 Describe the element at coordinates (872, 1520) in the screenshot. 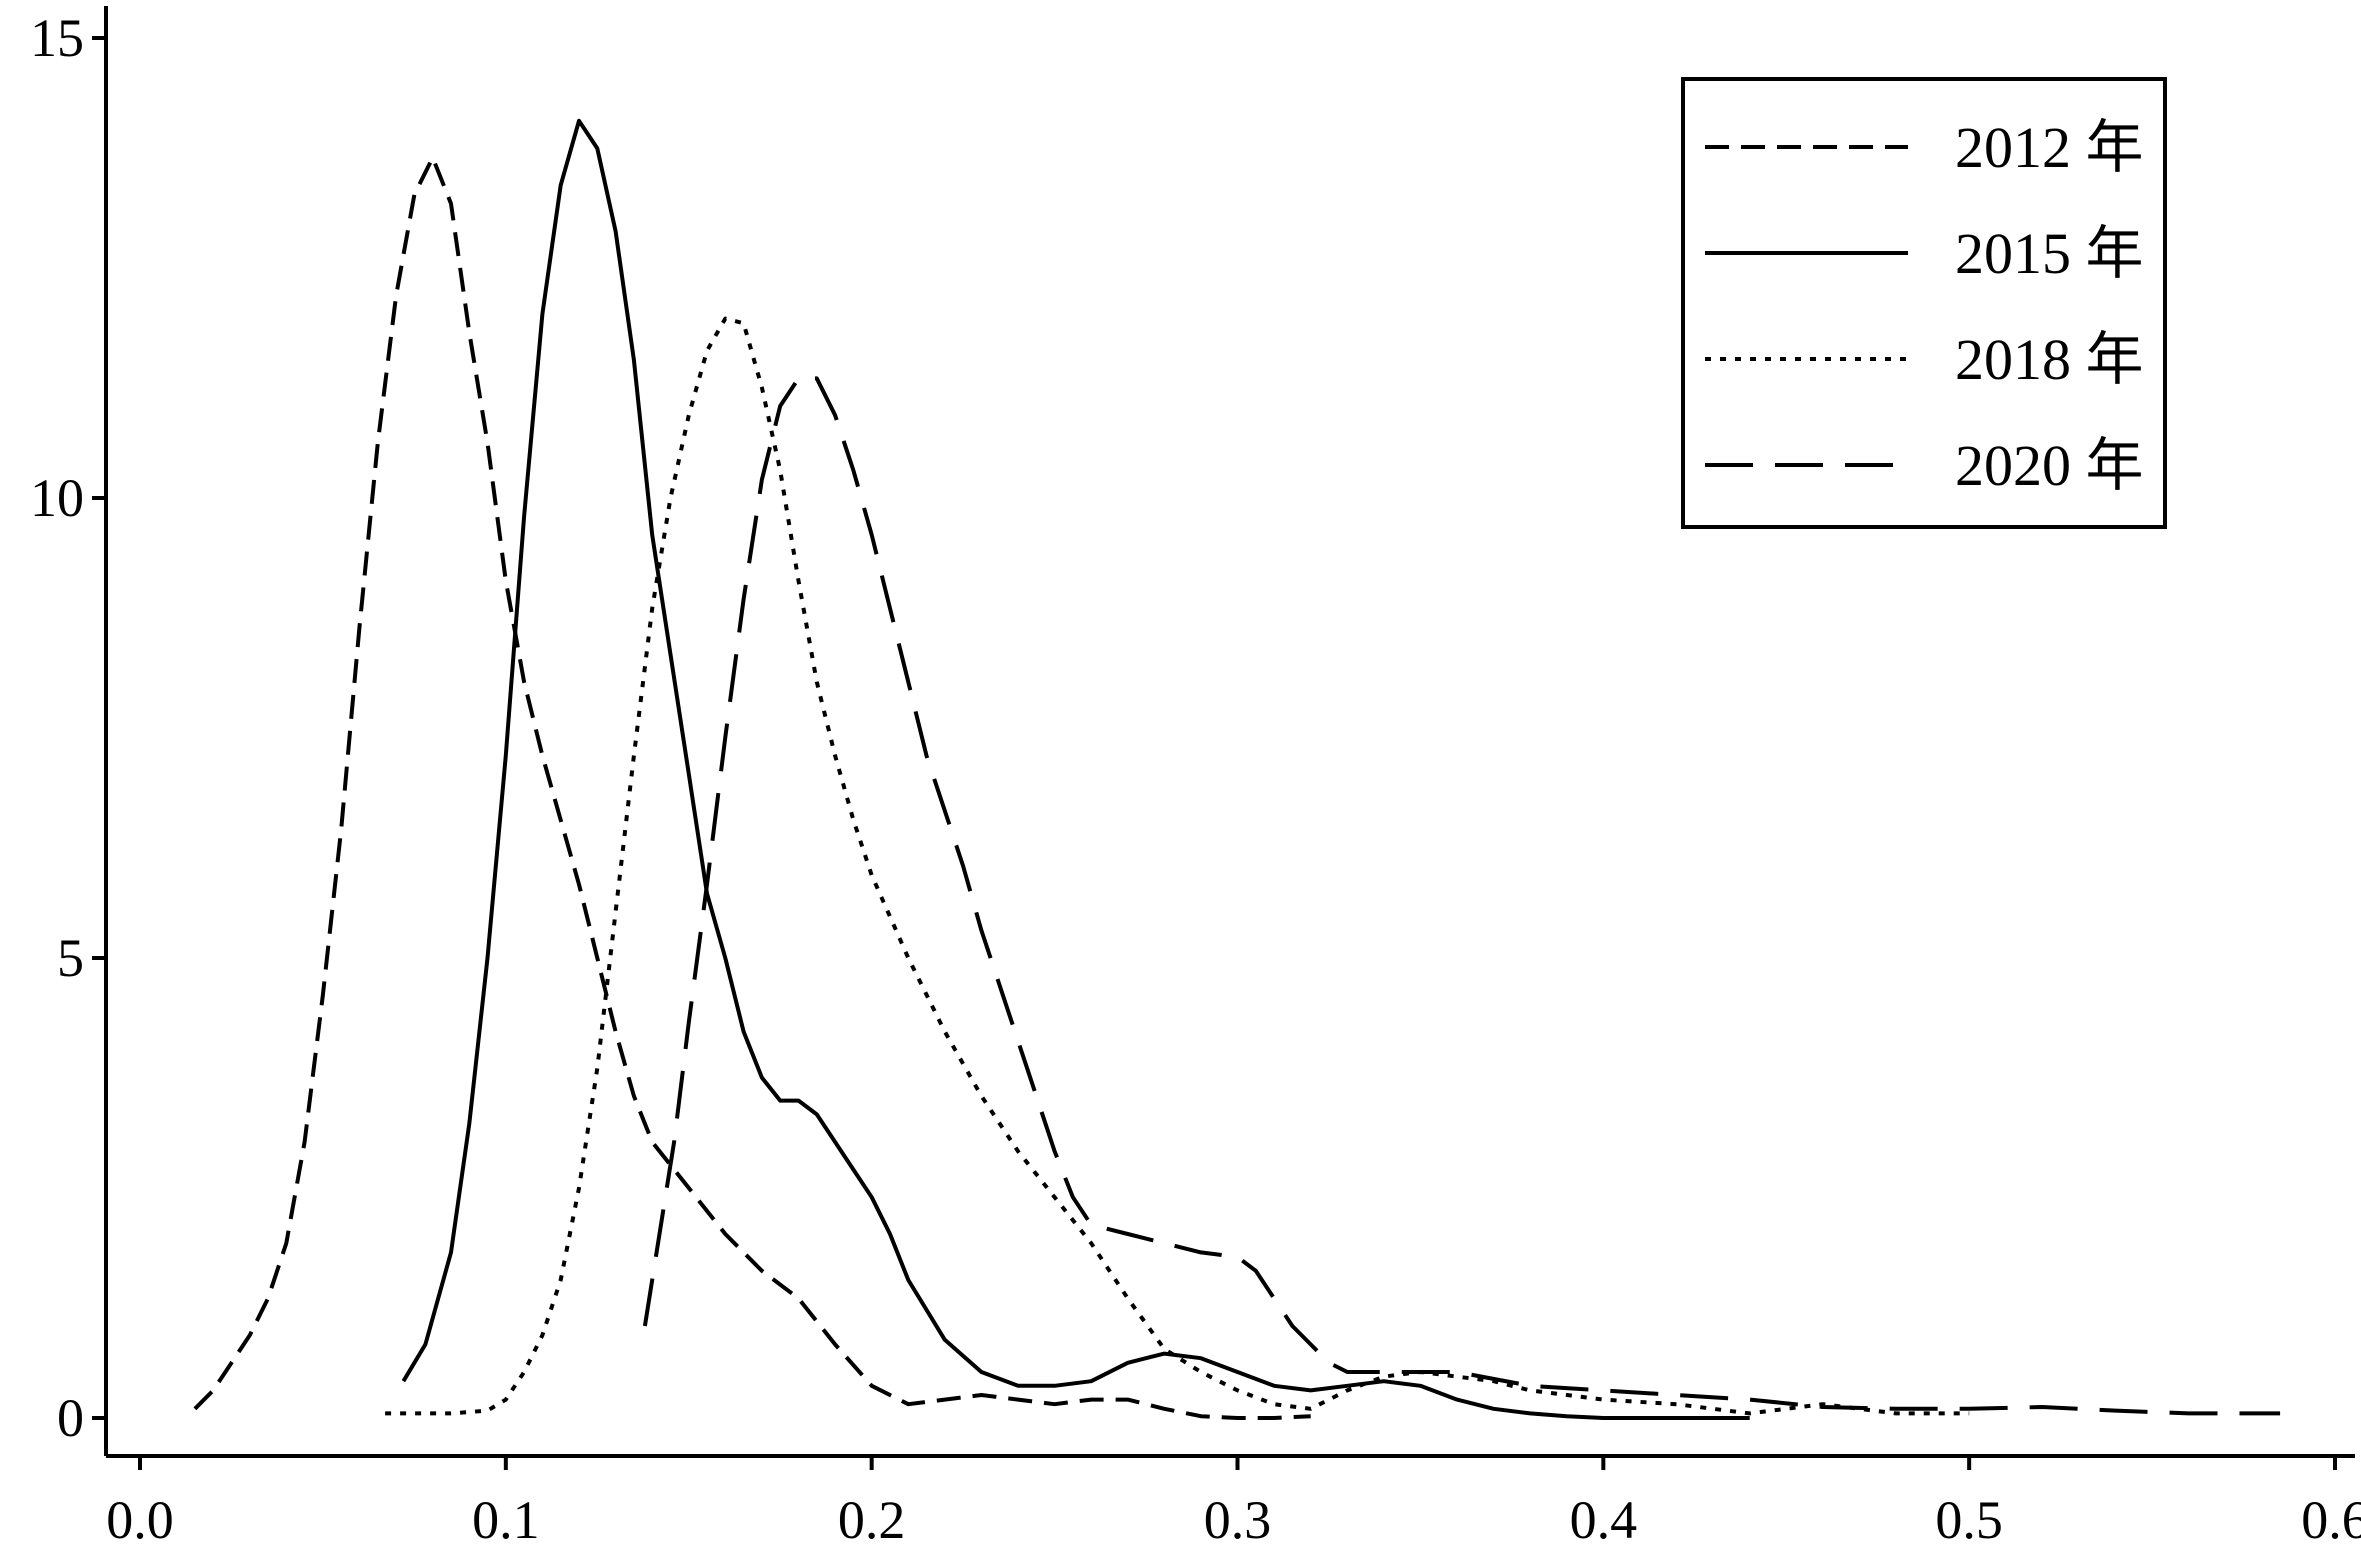

I see `x-tick-label: 0.2` at that location.